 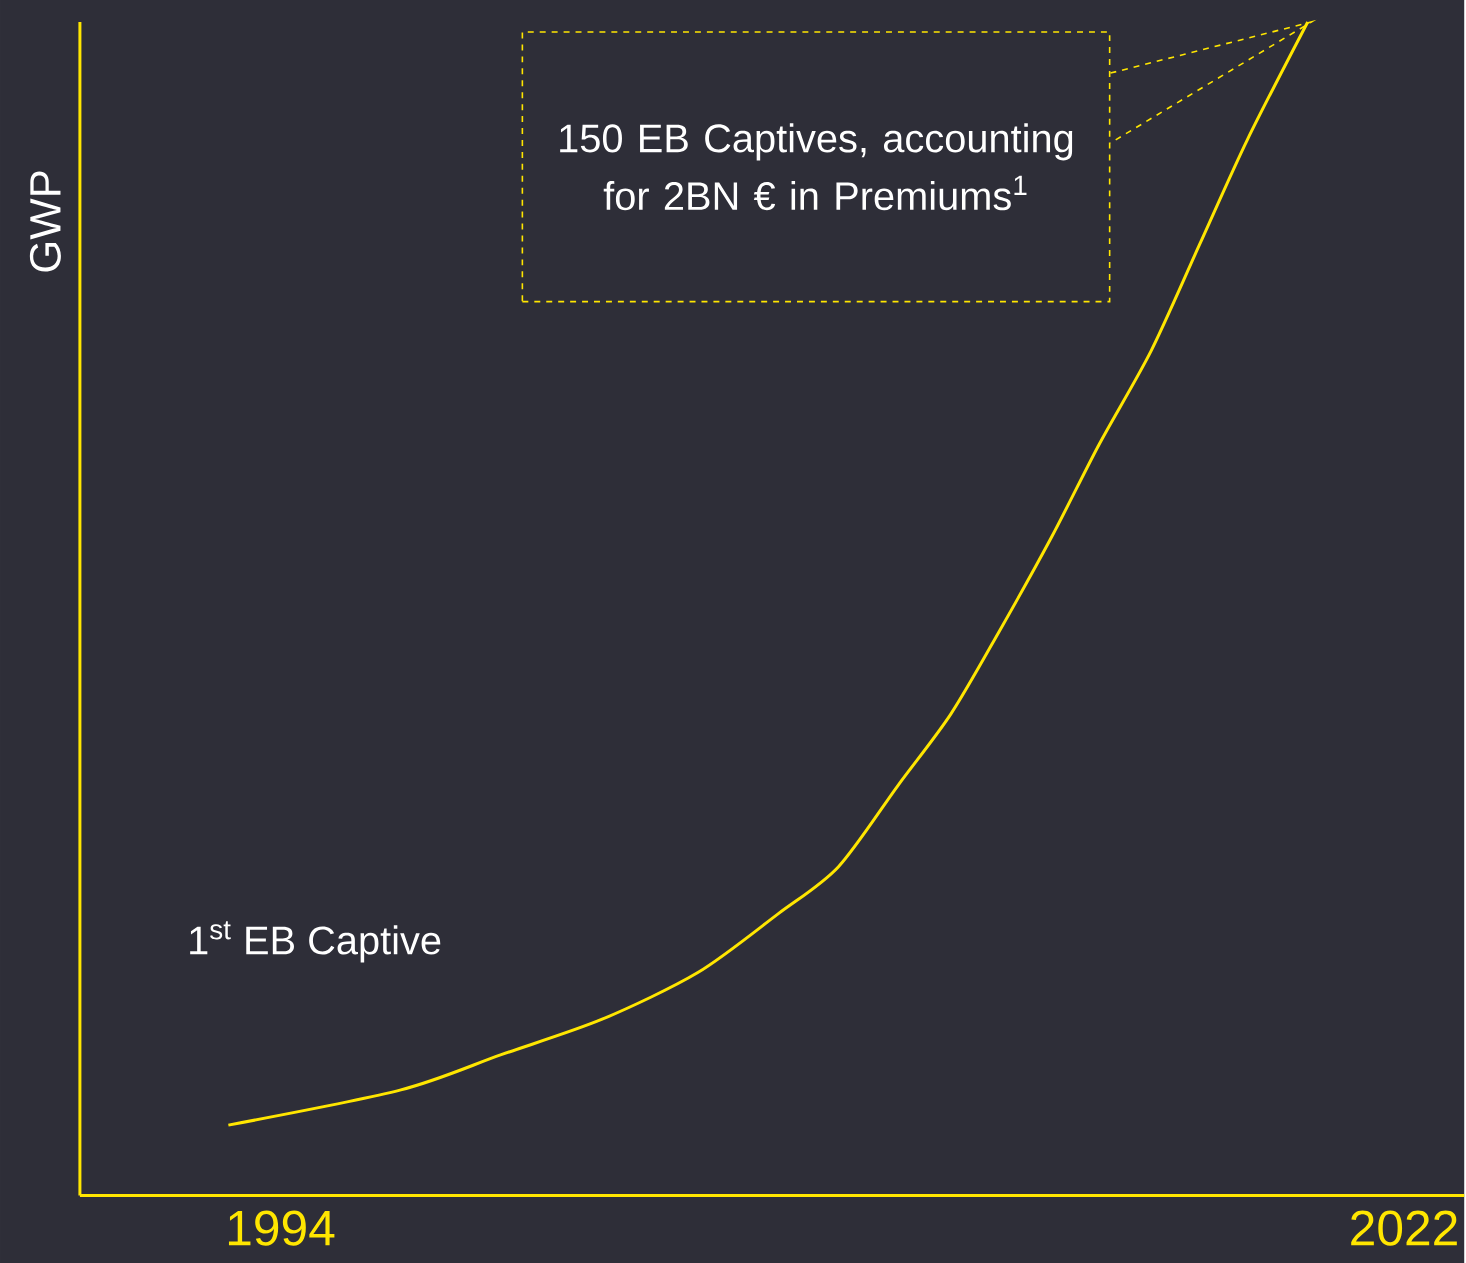 I want to click on annotation: 150 EB Captives, accounting for 2BN € in Premiums$^{1}$, so click(x=816, y=167).